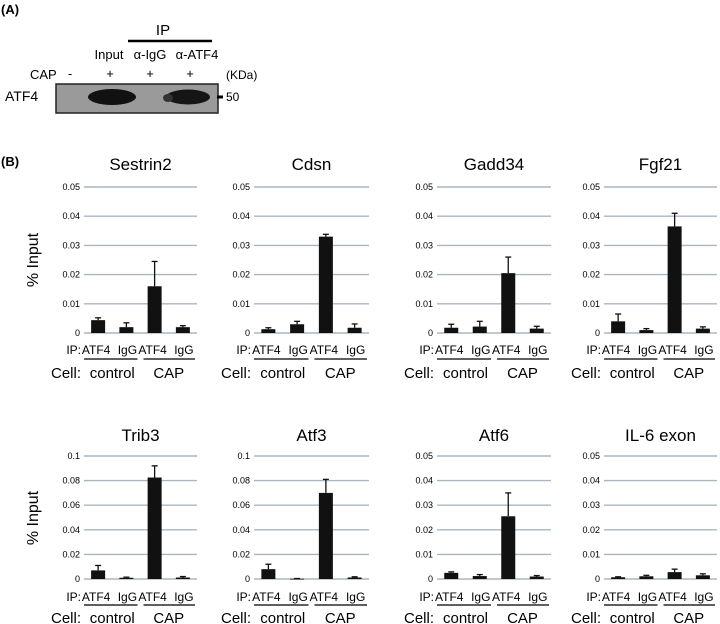 The image size is (720, 624). I want to click on band-atf4-ip-tail, so click(168, 98).